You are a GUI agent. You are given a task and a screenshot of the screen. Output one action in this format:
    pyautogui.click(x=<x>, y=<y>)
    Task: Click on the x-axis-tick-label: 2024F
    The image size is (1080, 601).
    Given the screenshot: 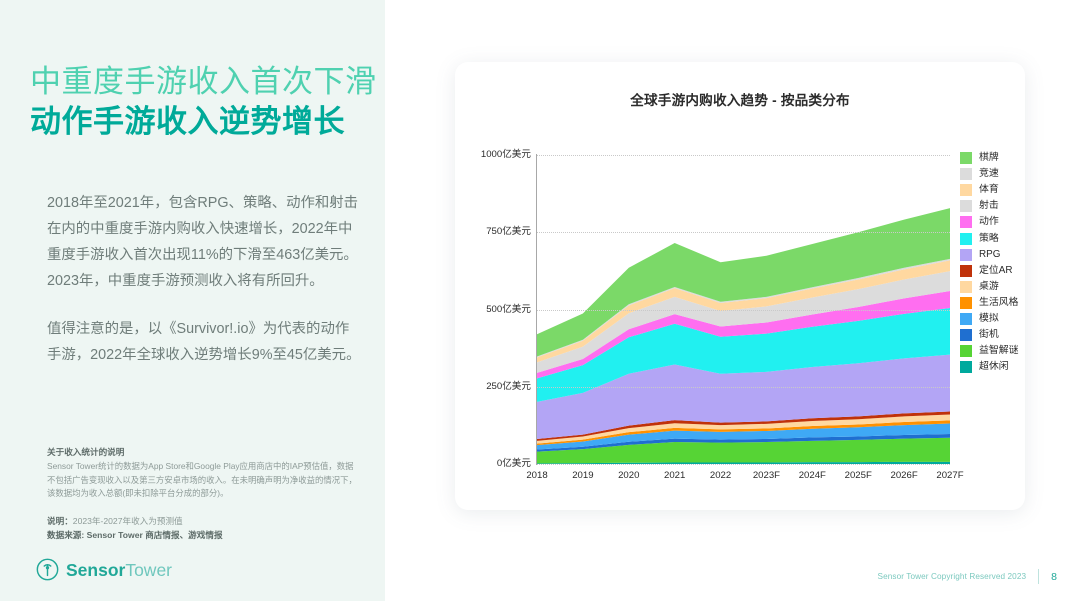 What is the action you would take?
    pyautogui.click(x=812, y=475)
    